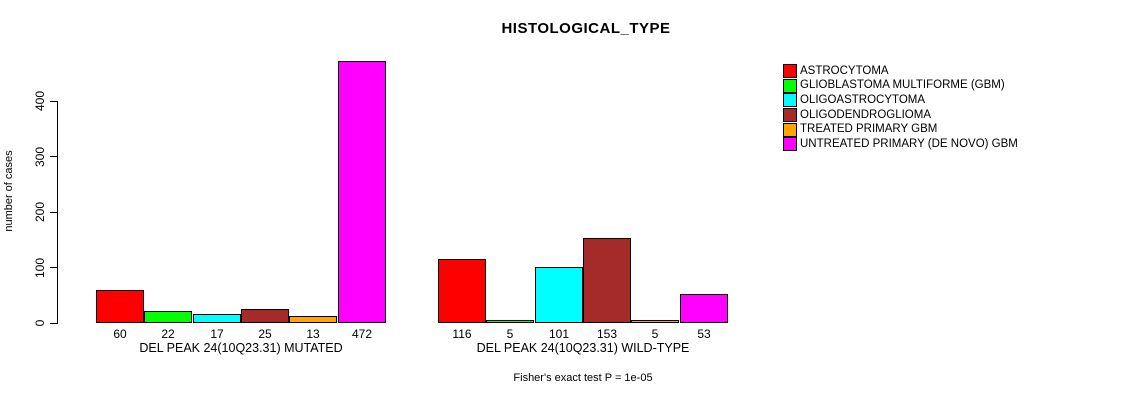 The width and height of the screenshot is (1140, 400). I want to click on y-axis-label: number of cases, so click(9, 191).